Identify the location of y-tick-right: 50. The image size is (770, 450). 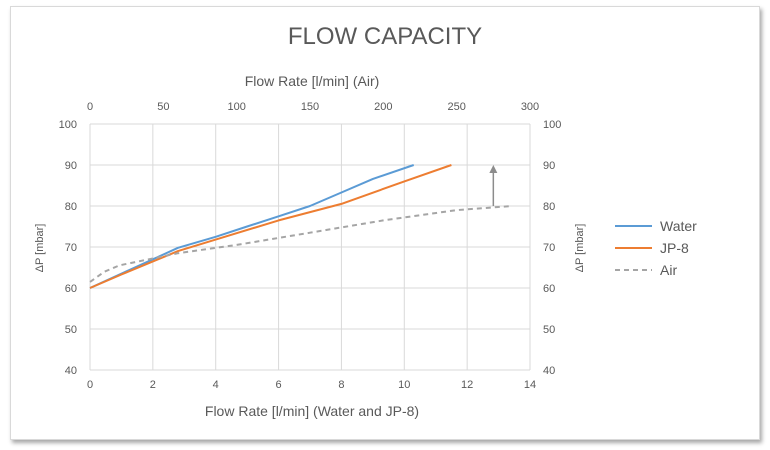
(549, 330).